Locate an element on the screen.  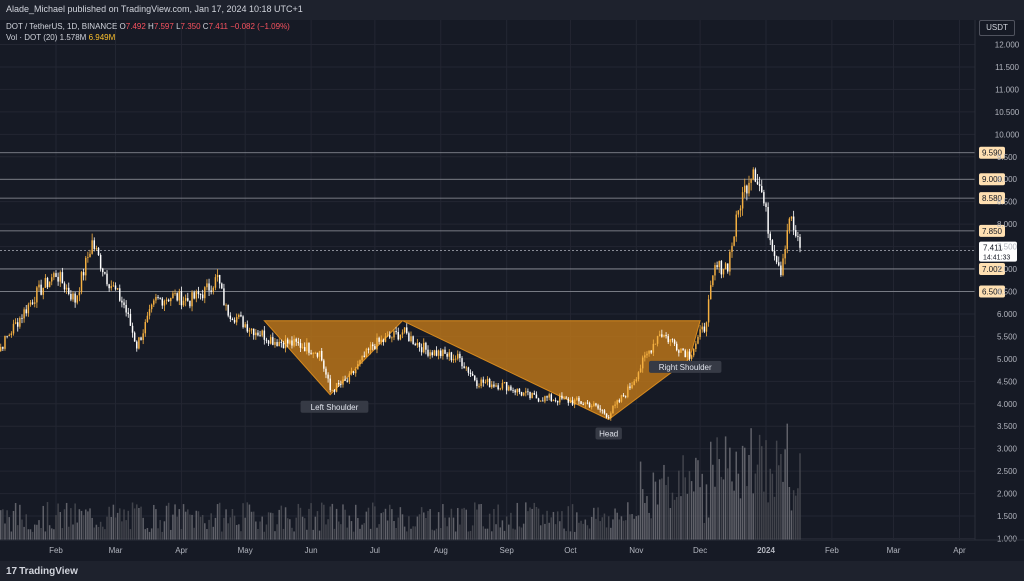
currency-button: USDT is located at coordinates (997, 28).